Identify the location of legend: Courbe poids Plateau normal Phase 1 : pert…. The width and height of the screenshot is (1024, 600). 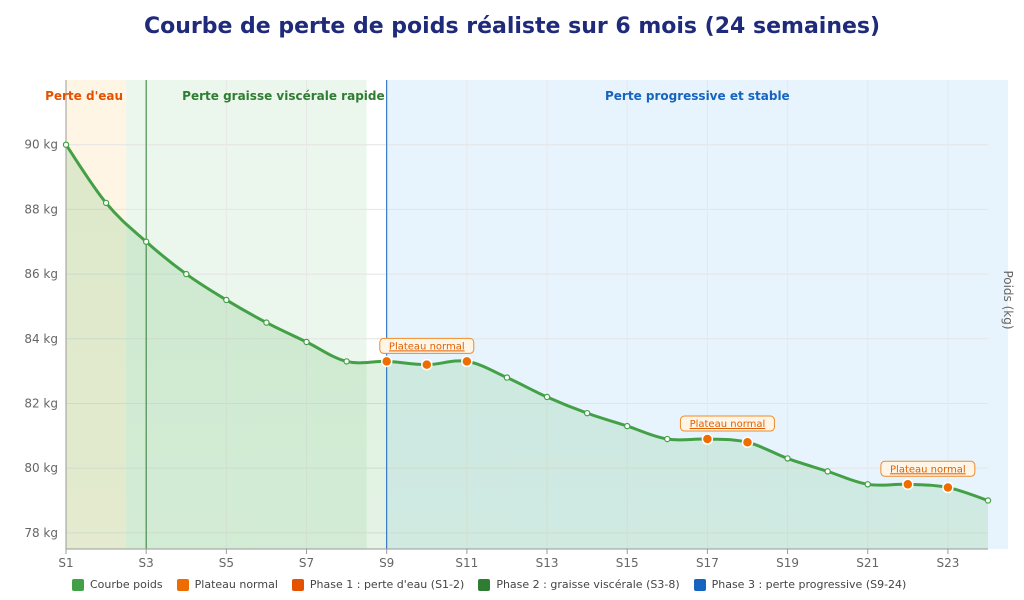
(496, 584).